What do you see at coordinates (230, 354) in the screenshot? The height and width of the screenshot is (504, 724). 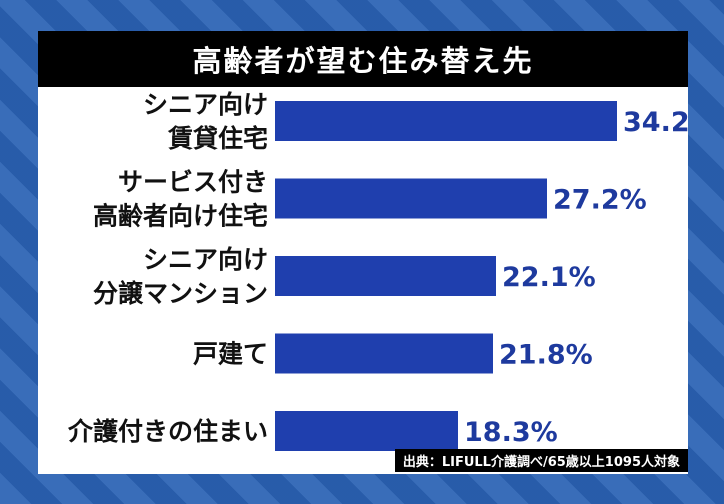 I see `category-label-3-0: 戸建て` at bounding box center [230, 354].